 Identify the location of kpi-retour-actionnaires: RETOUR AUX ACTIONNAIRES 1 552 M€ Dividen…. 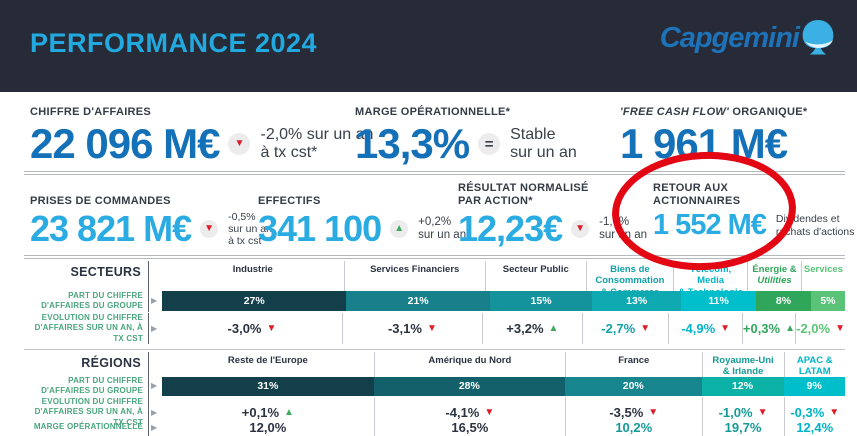
(753, 207).